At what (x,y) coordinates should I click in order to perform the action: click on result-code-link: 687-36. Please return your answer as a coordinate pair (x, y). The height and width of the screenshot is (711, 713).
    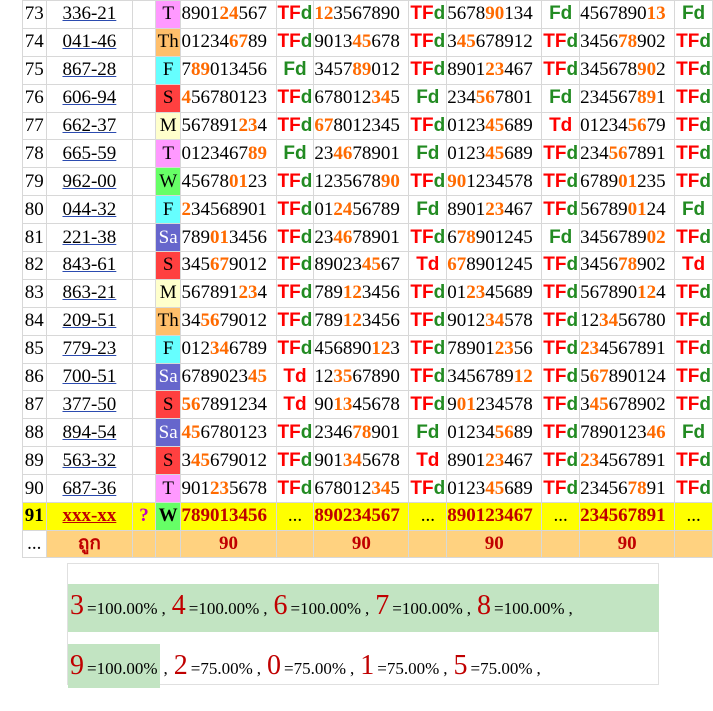
    Looking at the image, I should click on (89, 489).